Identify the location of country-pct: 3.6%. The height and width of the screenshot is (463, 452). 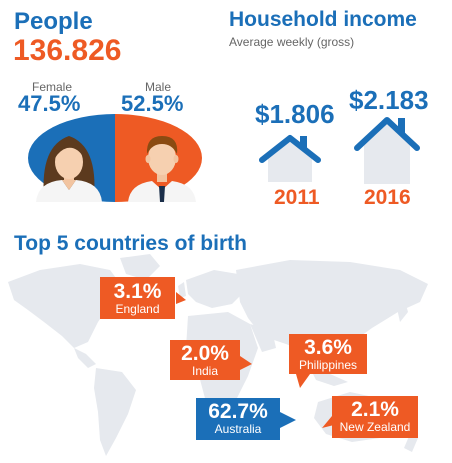
(328, 347).